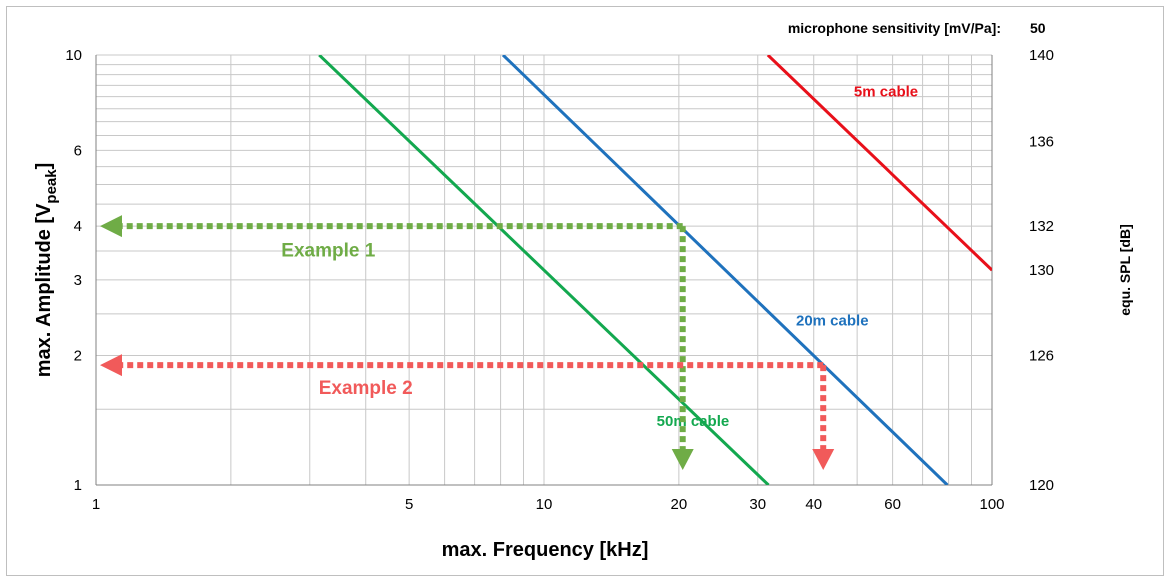 The width and height of the screenshot is (1172, 581). What do you see at coordinates (991, 504) in the screenshot?
I see `x-tick-label: 100` at bounding box center [991, 504].